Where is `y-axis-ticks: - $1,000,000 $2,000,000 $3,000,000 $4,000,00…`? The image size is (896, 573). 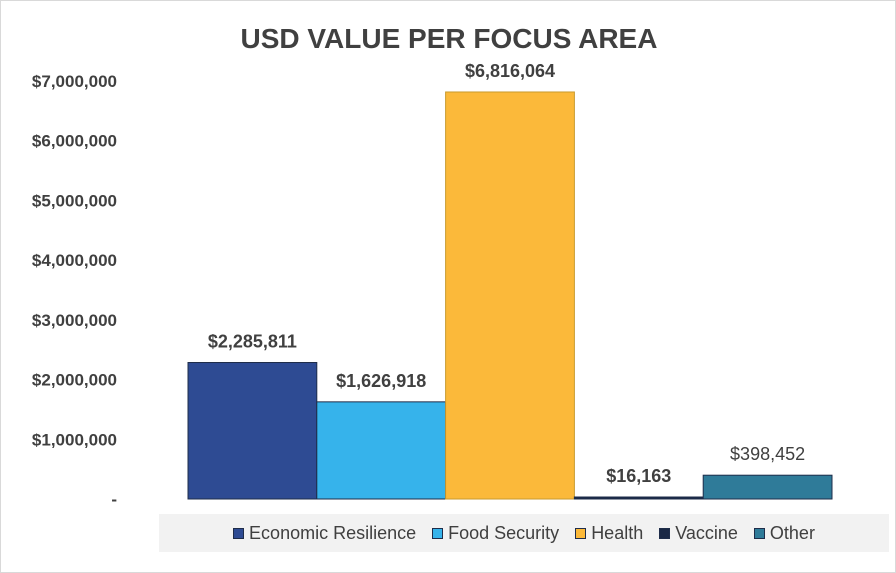 y-axis-ticks: - $1,000,000 $2,000,000 $3,000,000 $4,000,00… is located at coordinates (74, 290).